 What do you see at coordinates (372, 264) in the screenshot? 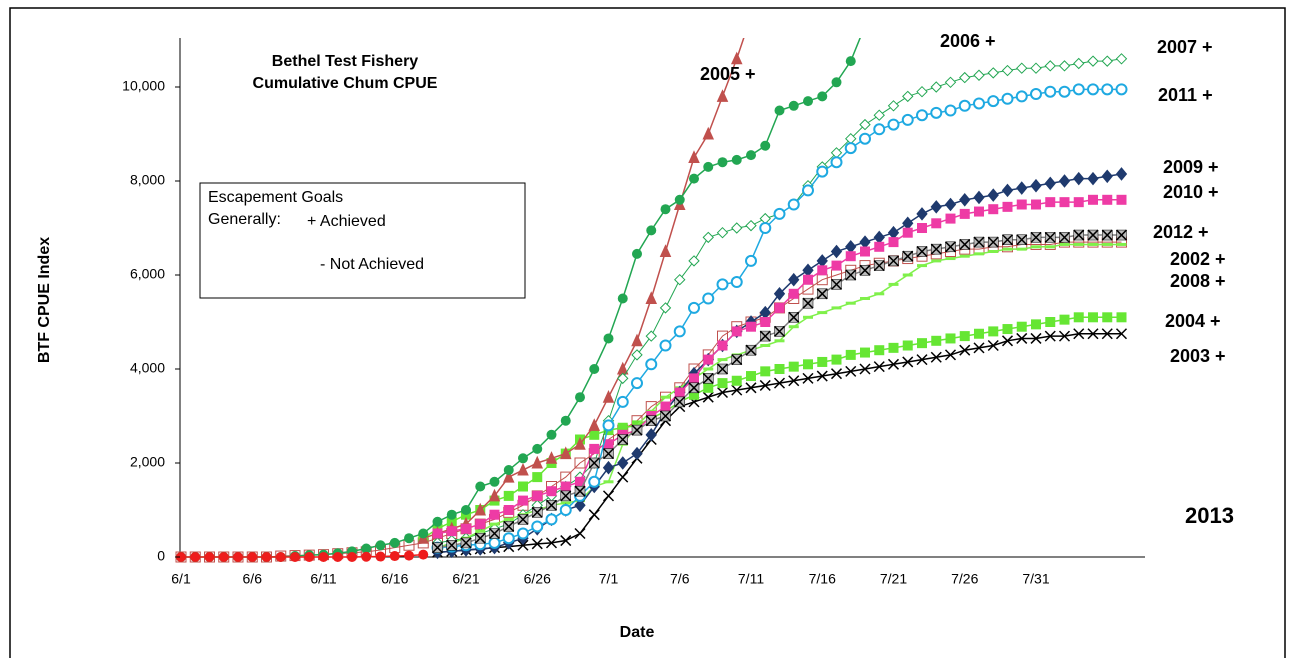
I see `note-item: - Not Achieved` at bounding box center [372, 264].